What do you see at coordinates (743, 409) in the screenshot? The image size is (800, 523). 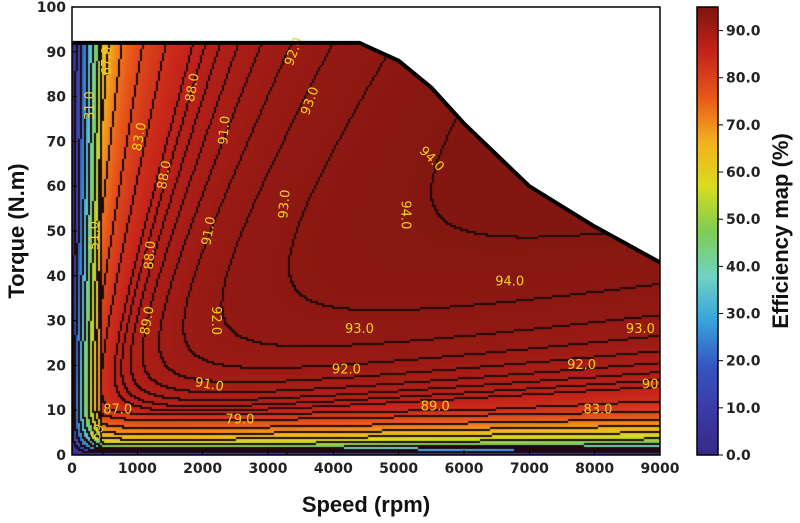 I see `colorbar-tick-label: 10.0` at bounding box center [743, 409].